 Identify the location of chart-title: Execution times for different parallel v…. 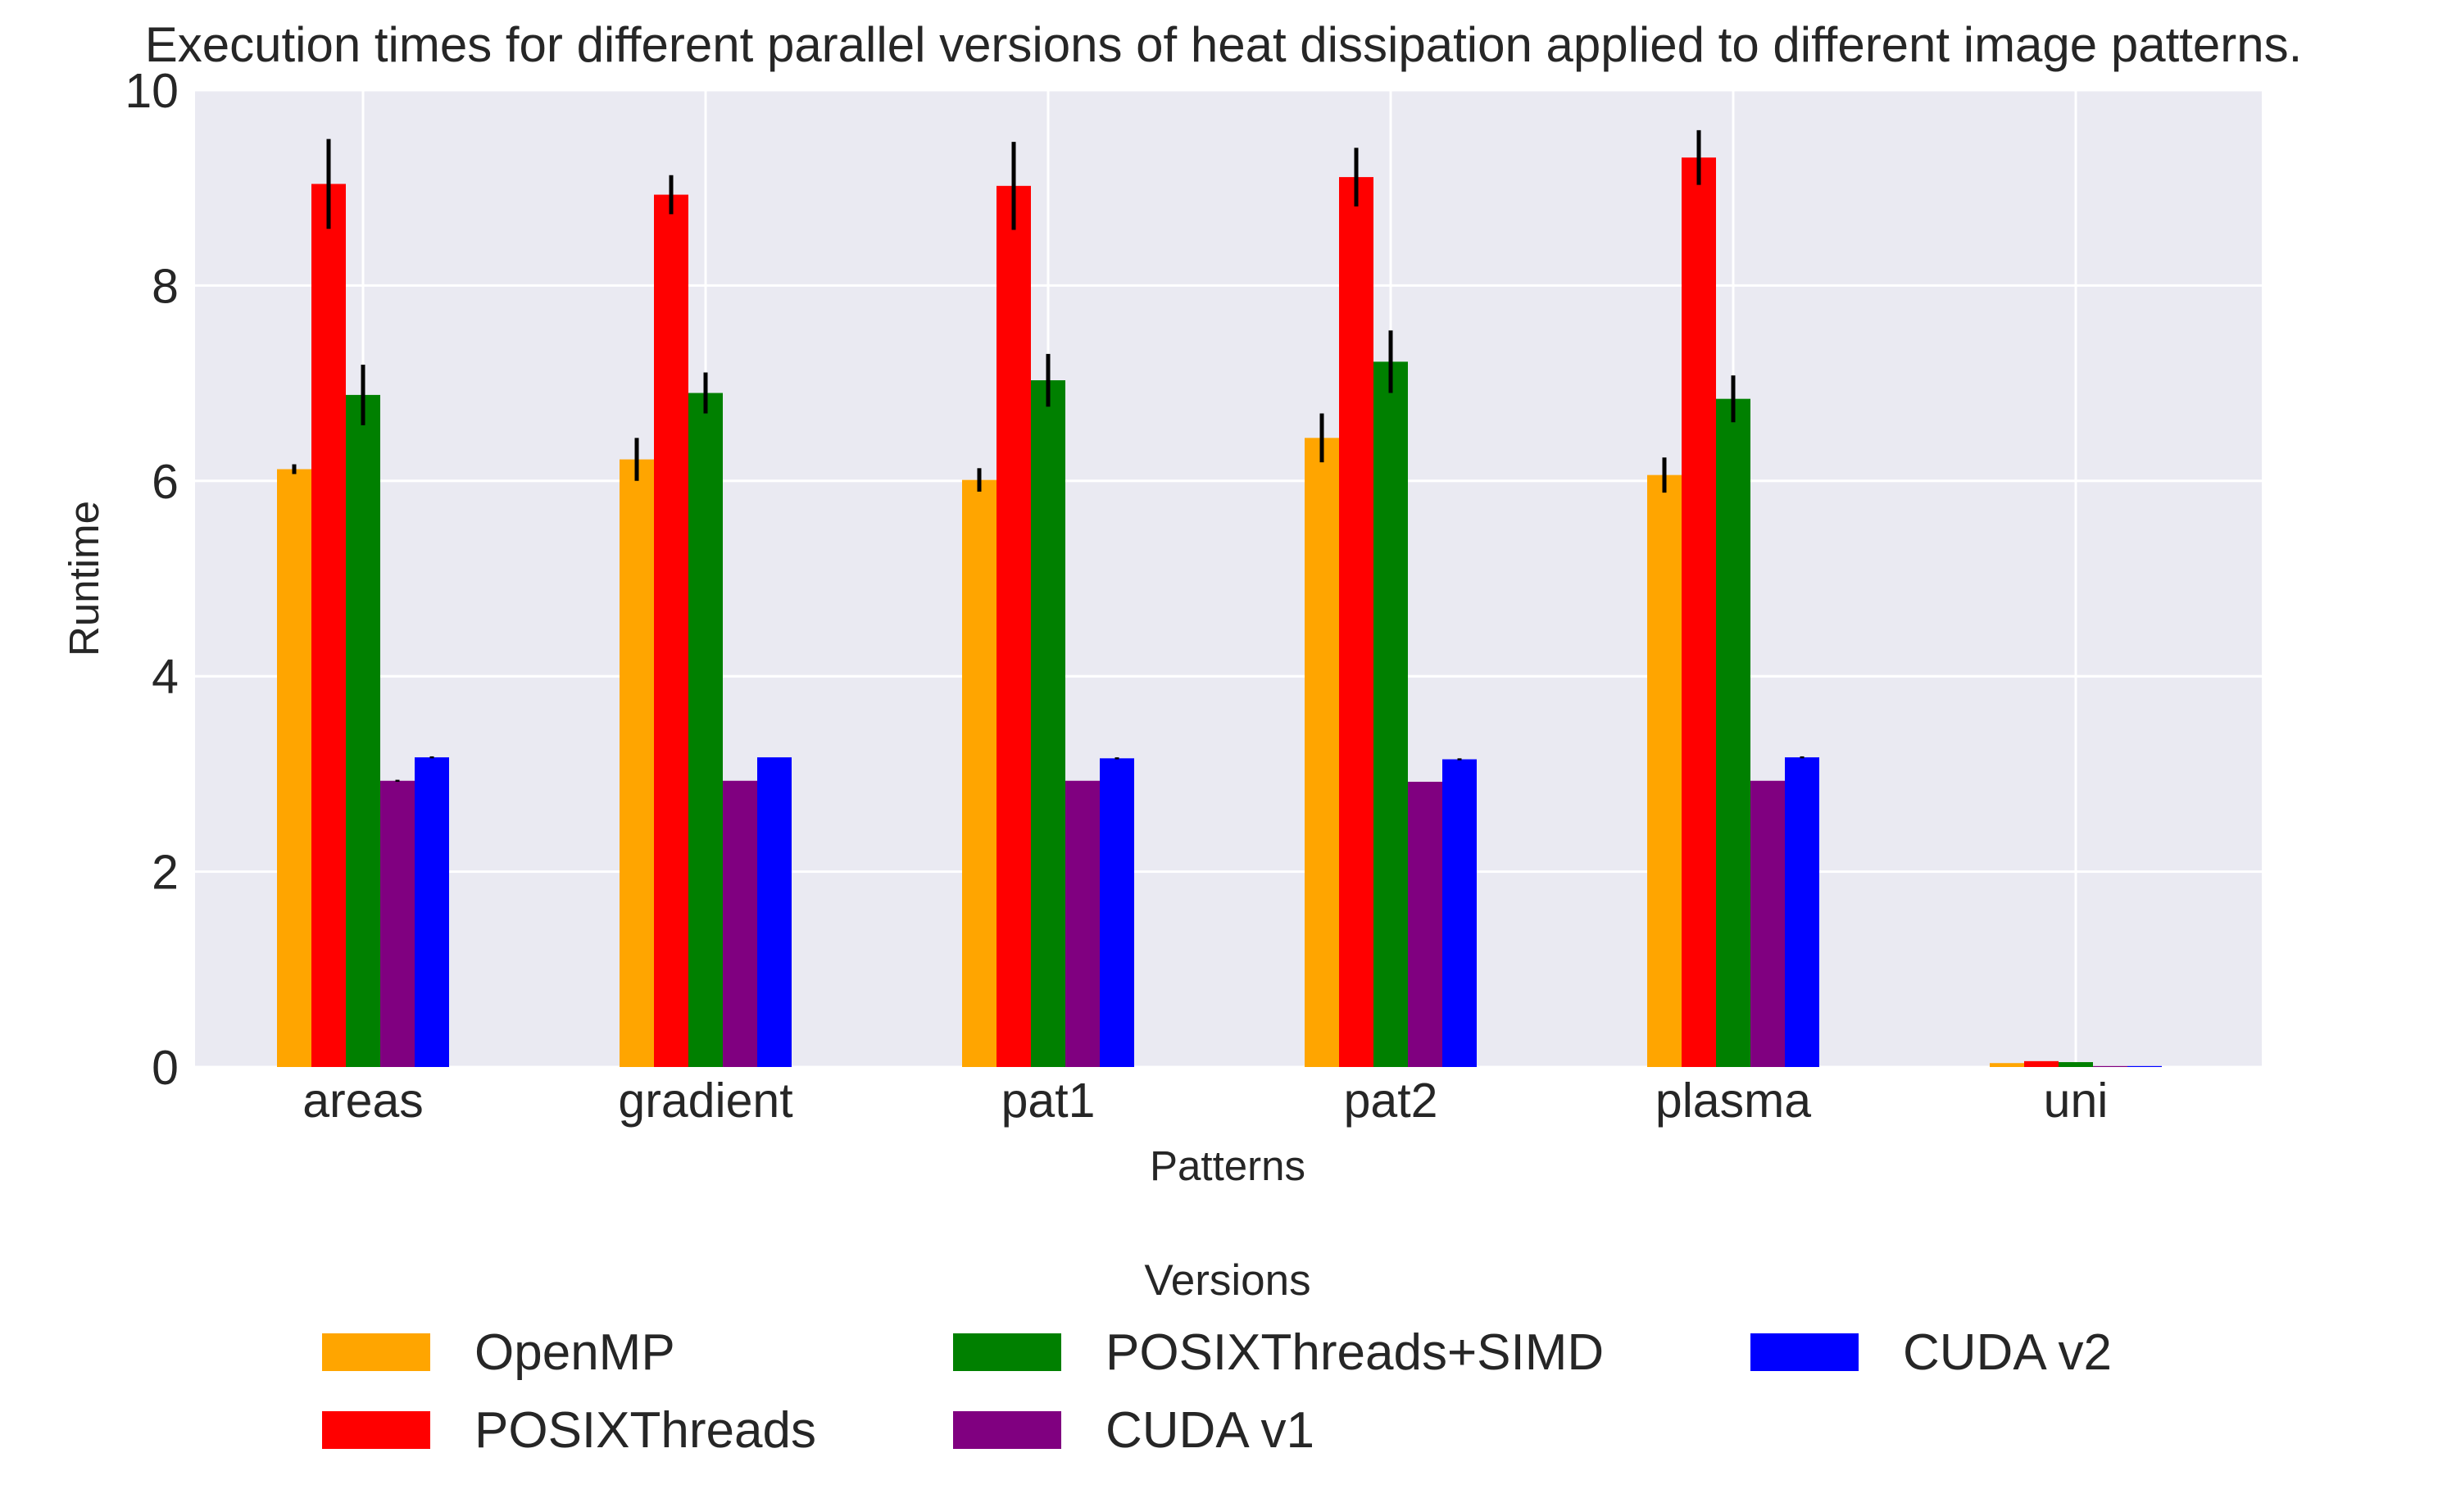
(1224, 44).